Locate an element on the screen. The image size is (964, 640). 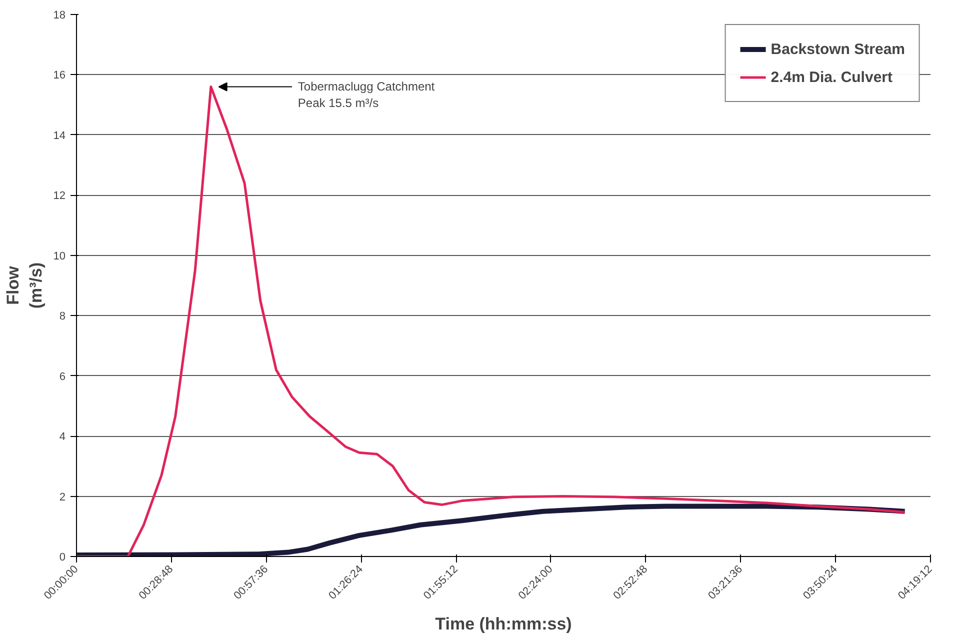
y-tick-label: 18 is located at coordinates (59, 16).